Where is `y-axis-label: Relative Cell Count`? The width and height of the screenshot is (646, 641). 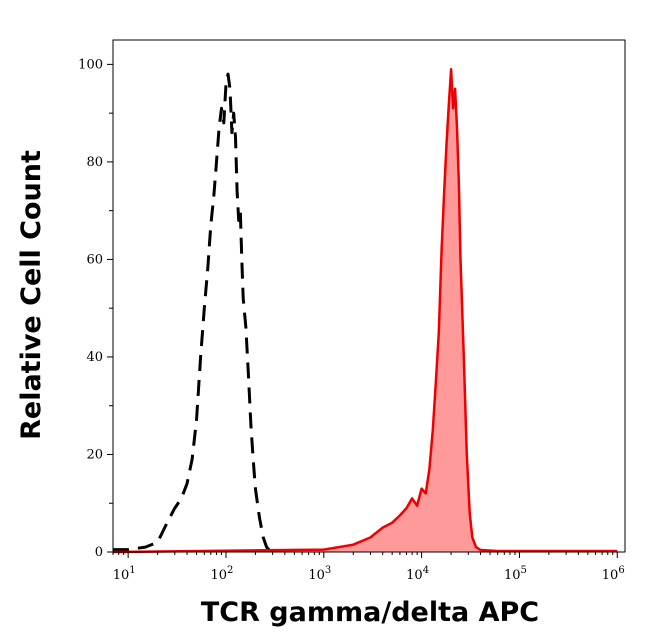
y-axis-label: Relative Cell Count is located at coordinates (31, 295).